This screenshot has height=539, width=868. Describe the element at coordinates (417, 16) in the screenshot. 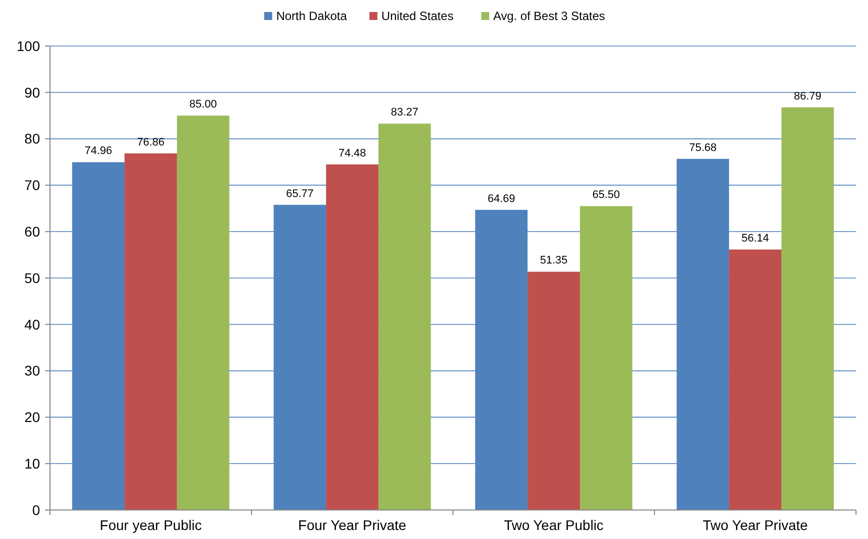

I see `legend-label: United States` at that location.